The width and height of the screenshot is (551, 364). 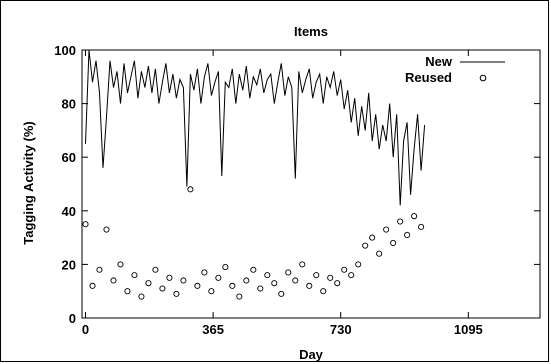 I want to click on y-tick-label: 0, so click(x=72, y=318).